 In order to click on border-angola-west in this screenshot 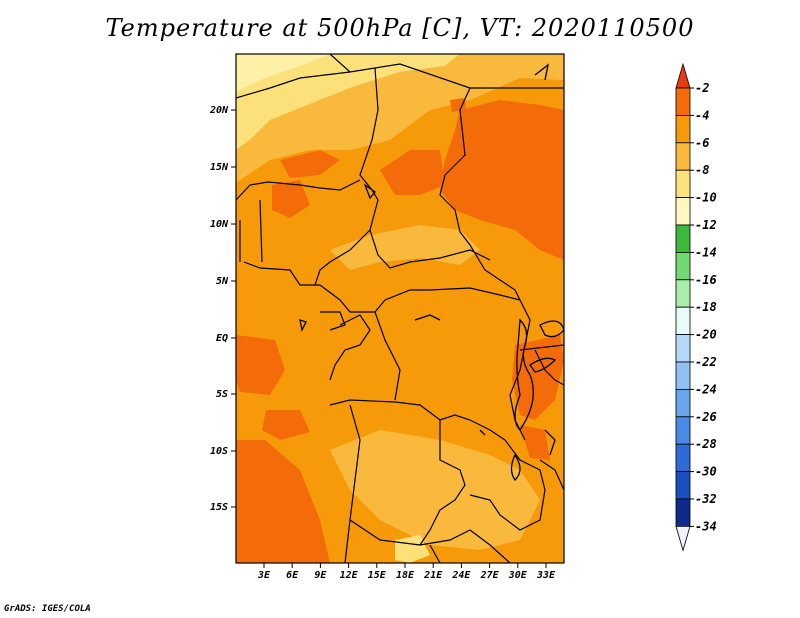, I will do `click(352, 483)`.